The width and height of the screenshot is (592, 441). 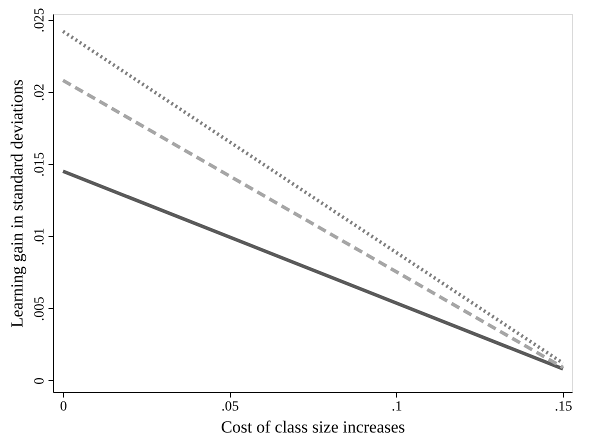 I want to click on x-tick-label: .1, so click(x=397, y=407).